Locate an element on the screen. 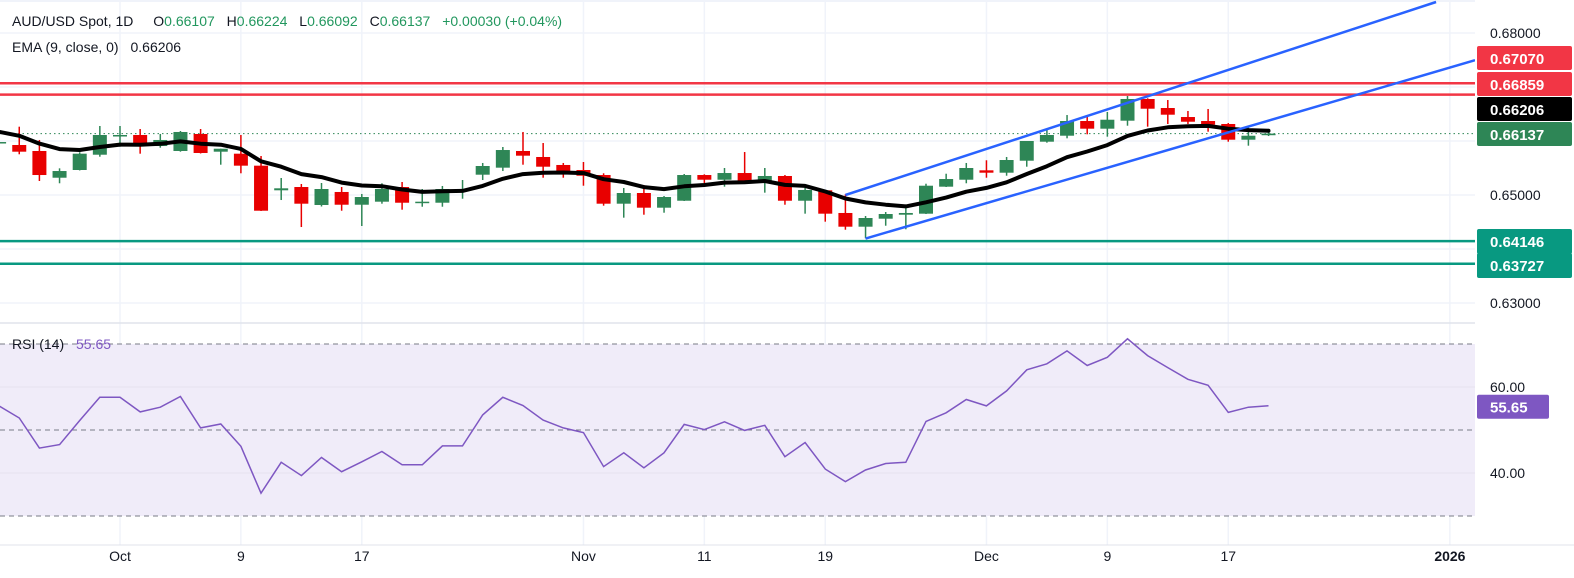 This screenshot has width=1574, height=578. high-value: 0.66224 is located at coordinates (262, 21).